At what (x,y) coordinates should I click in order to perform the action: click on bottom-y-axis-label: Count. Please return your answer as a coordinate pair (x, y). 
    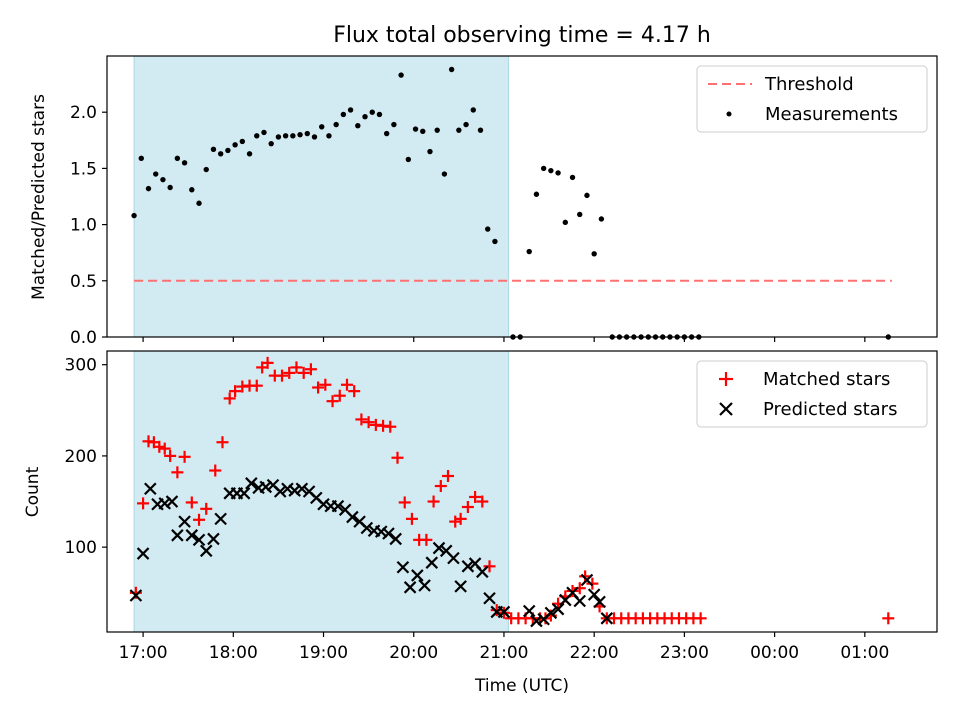
    Looking at the image, I should click on (33, 491).